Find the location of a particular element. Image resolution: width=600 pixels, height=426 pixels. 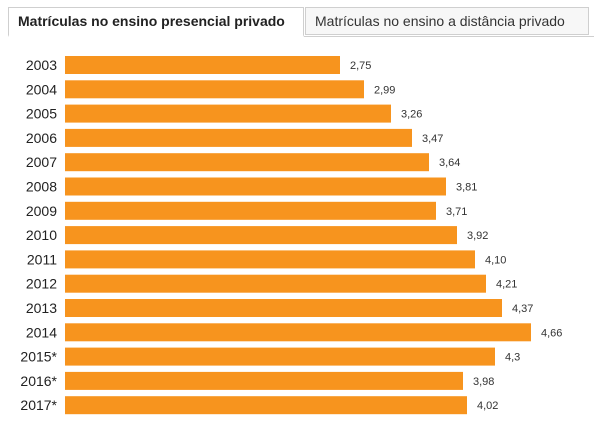

category-label: 2007 is located at coordinates (41, 162).